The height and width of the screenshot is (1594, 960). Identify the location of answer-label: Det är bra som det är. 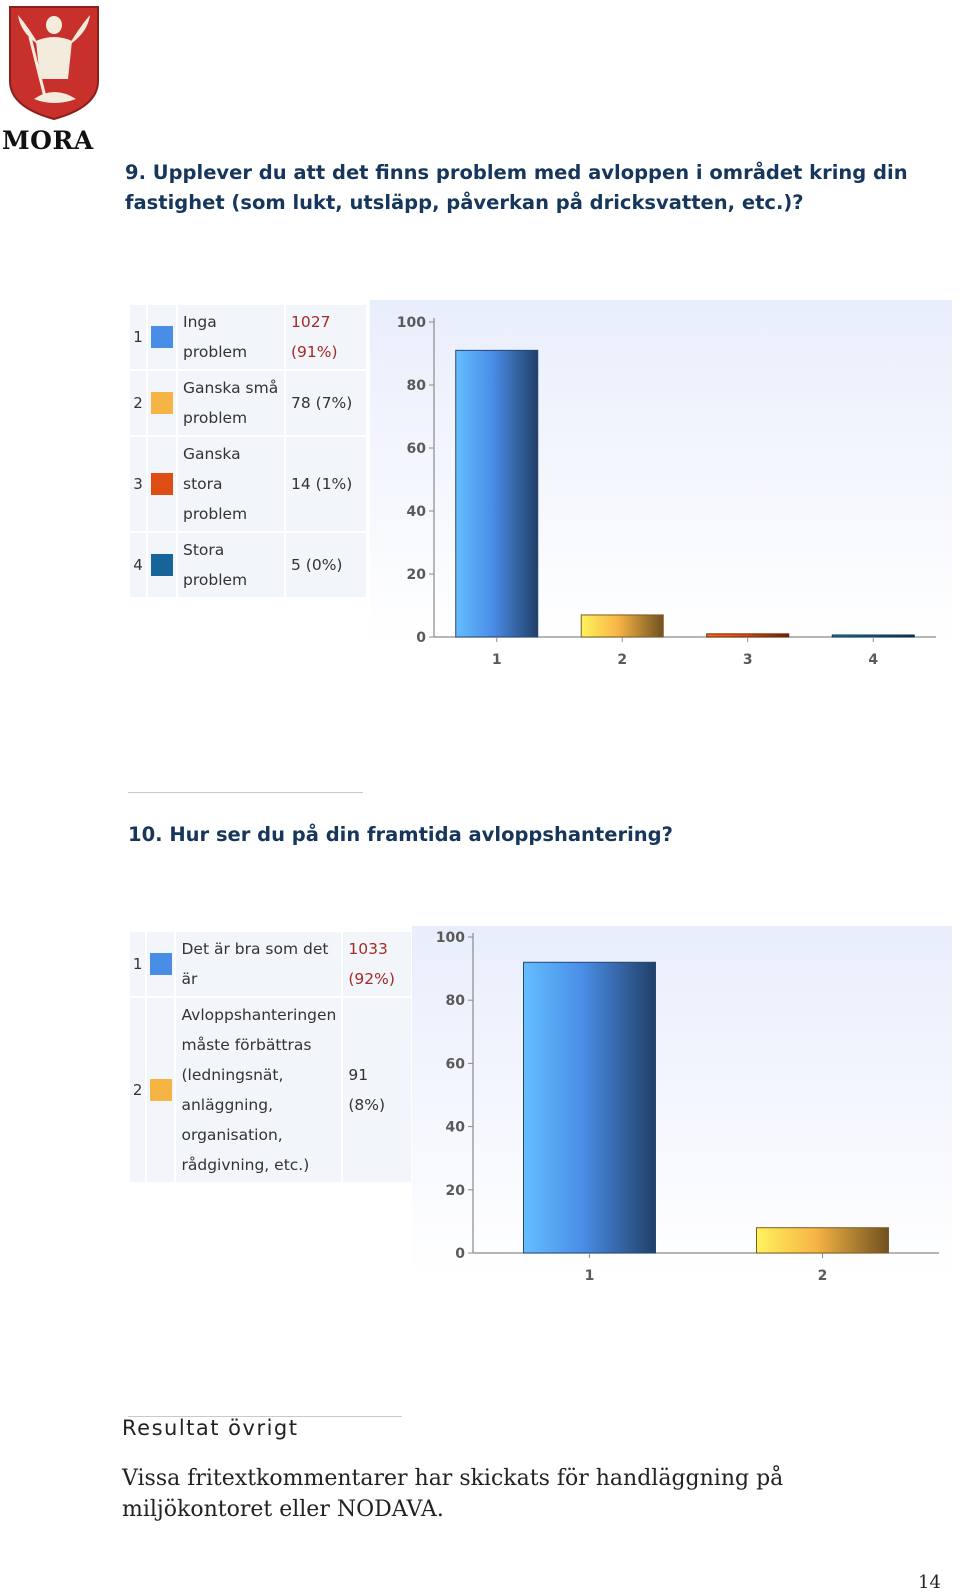
(259, 964).